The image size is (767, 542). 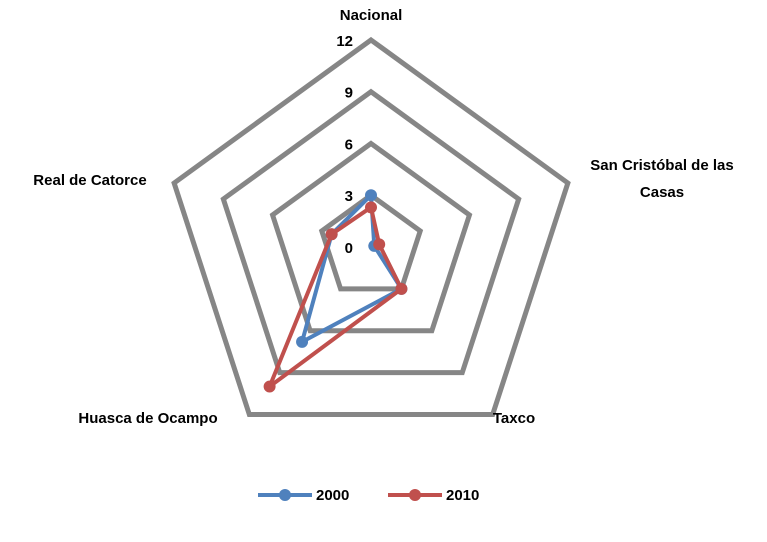 I want to click on r-tick-label: 0, so click(x=349, y=248).